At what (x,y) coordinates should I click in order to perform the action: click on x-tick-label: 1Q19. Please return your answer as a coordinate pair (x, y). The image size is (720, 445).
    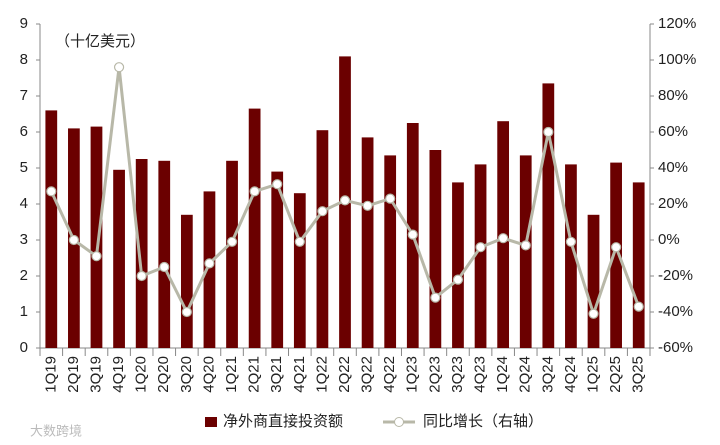
    Looking at the image, I should click on (50, 374).